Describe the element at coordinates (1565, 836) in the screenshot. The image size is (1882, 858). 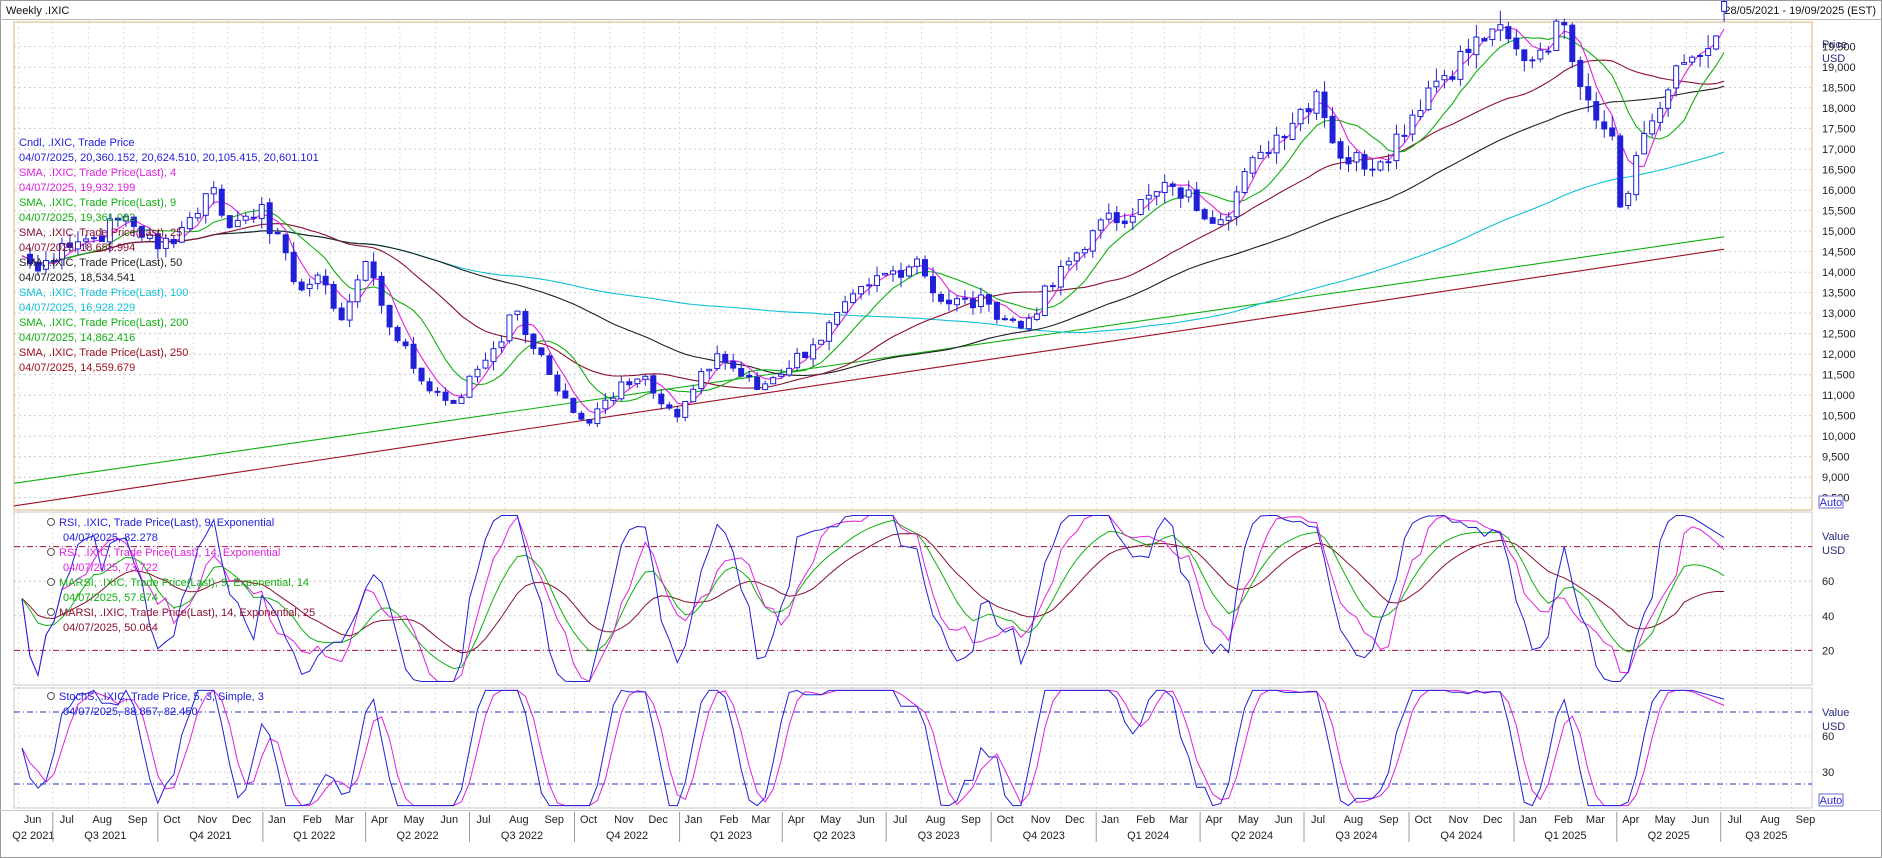
I see `quarter-label: Q1 2025` at that location.